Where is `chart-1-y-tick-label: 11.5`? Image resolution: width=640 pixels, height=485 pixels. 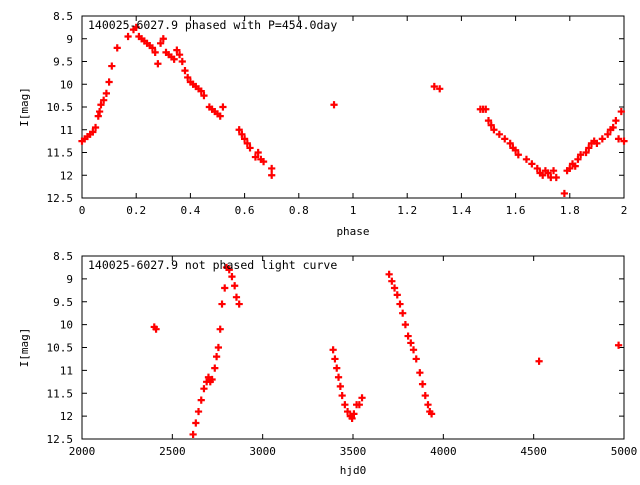
chart-1-y-tick-label: 11.5 is located at coordinates (60, 153).